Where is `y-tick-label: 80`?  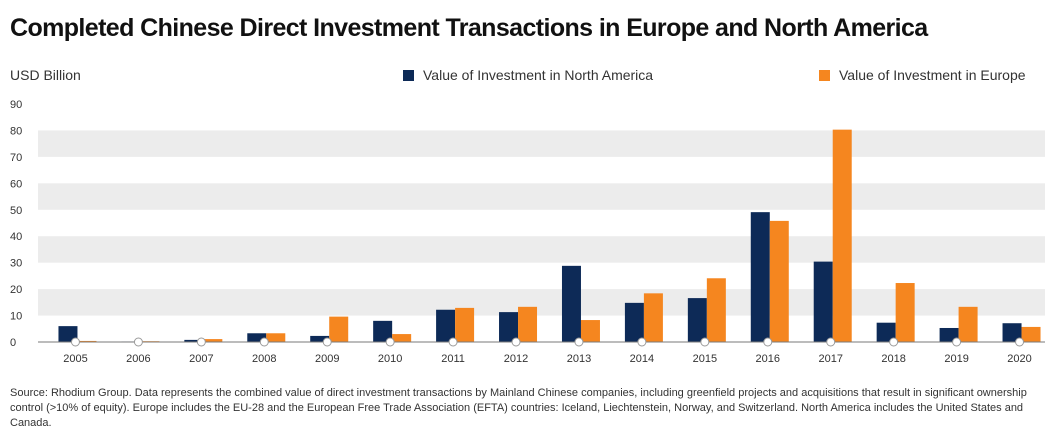 y-tick-label: 80 is located at coordinates (16, 131).